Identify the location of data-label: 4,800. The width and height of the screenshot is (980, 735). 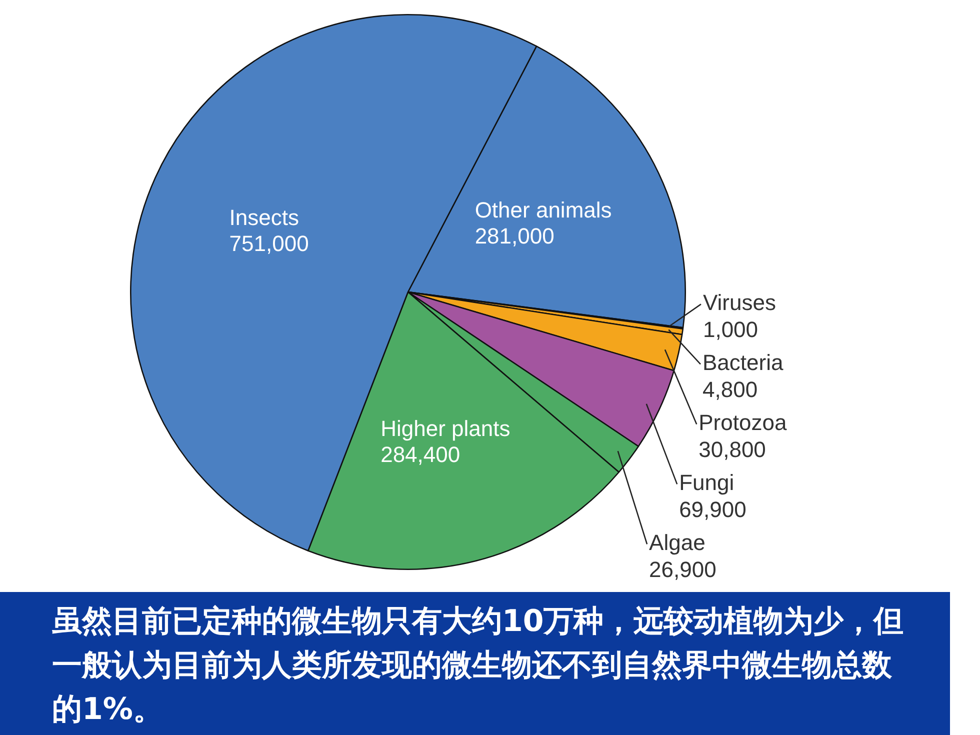
(730, 389).